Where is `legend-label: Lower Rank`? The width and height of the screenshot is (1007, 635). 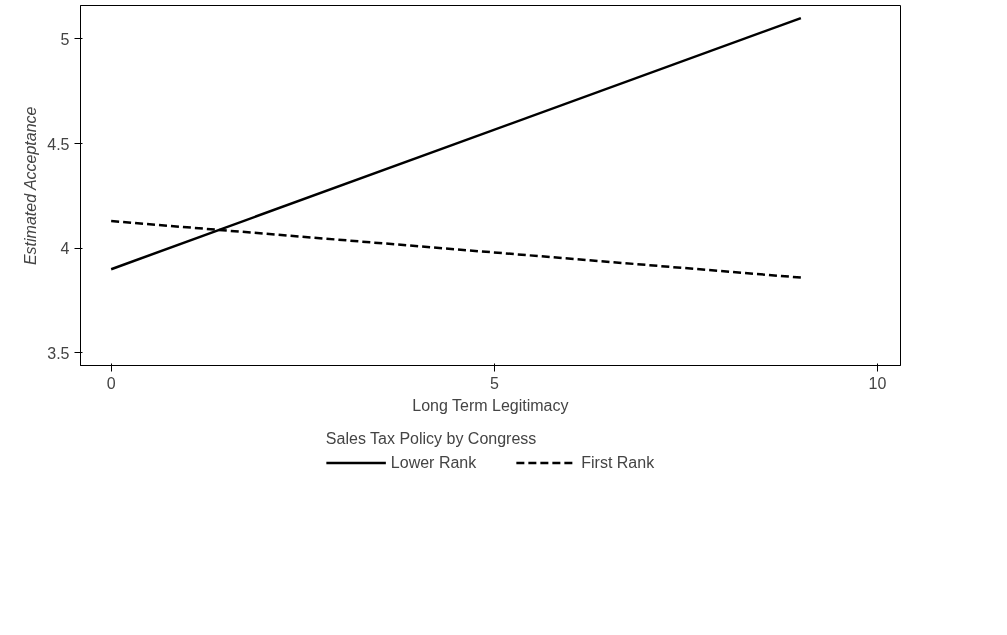 legend-label: Lower Rank is located at coordinates (433, 462).